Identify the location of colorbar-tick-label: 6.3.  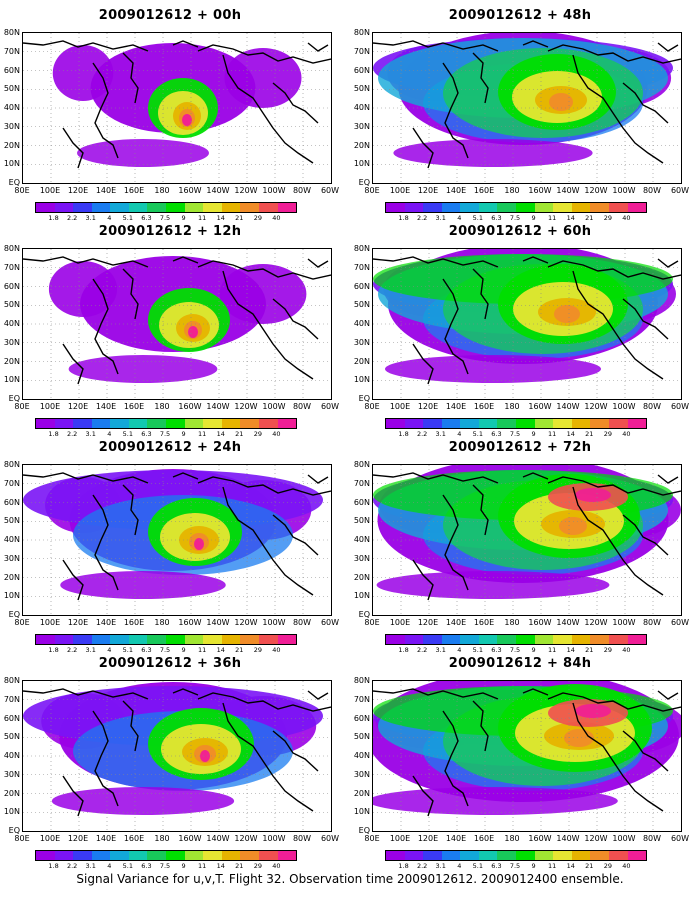
(496, 866).